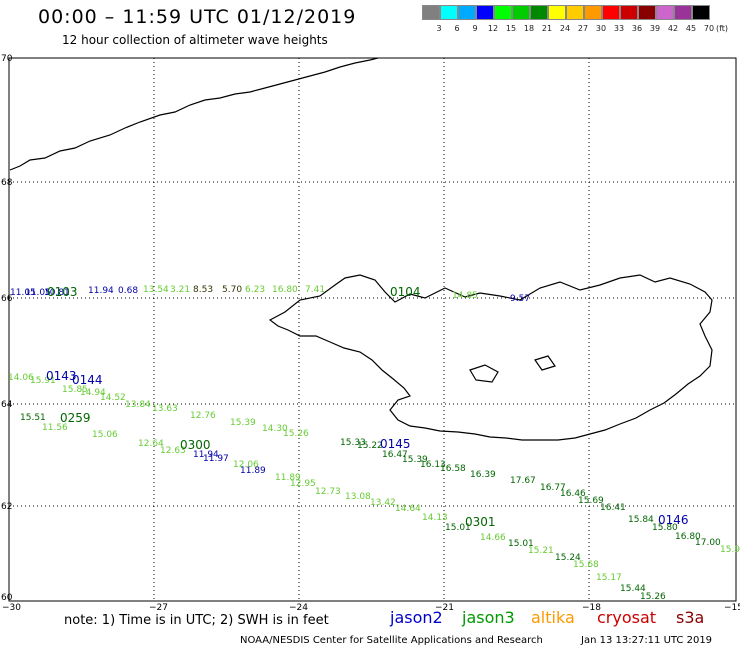  What do you see at coordinates (637, 28) in the screenshot?
I see `legend-swatch-label: 36` at bounding box center [637, 28].